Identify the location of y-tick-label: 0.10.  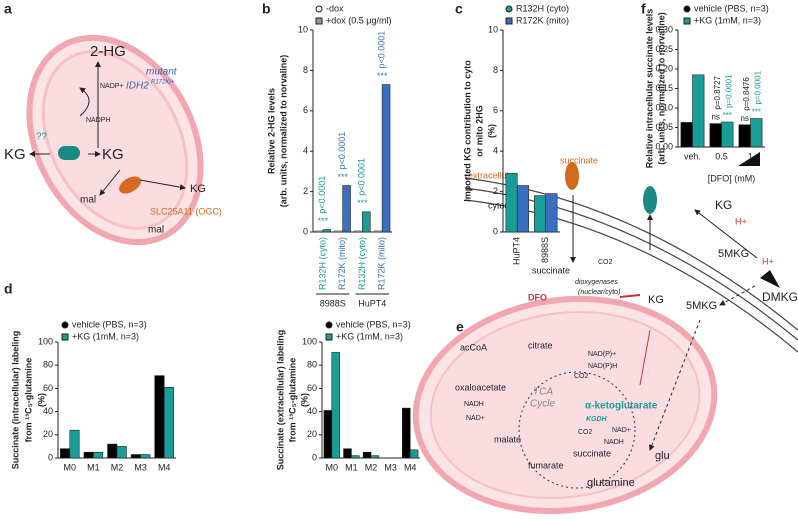
(664, 107).